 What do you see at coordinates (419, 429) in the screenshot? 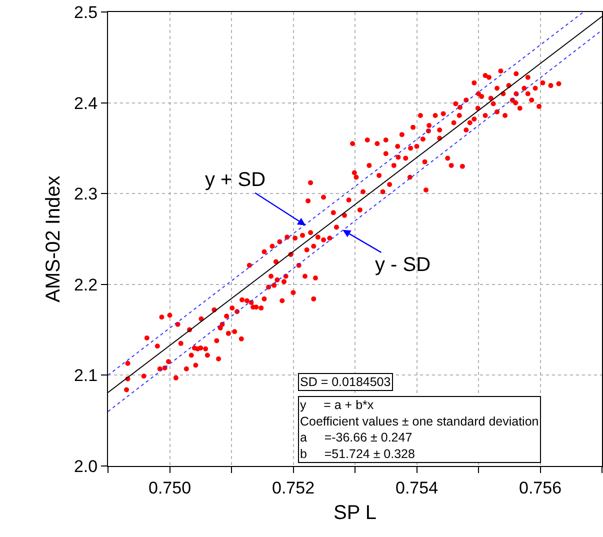
I see `annotation: y = a + b*x Coefficient values ± one standard deviation a =-36.66 ± 0.247 b =51.724 ± 0.328` at bounding box center [419, 429].